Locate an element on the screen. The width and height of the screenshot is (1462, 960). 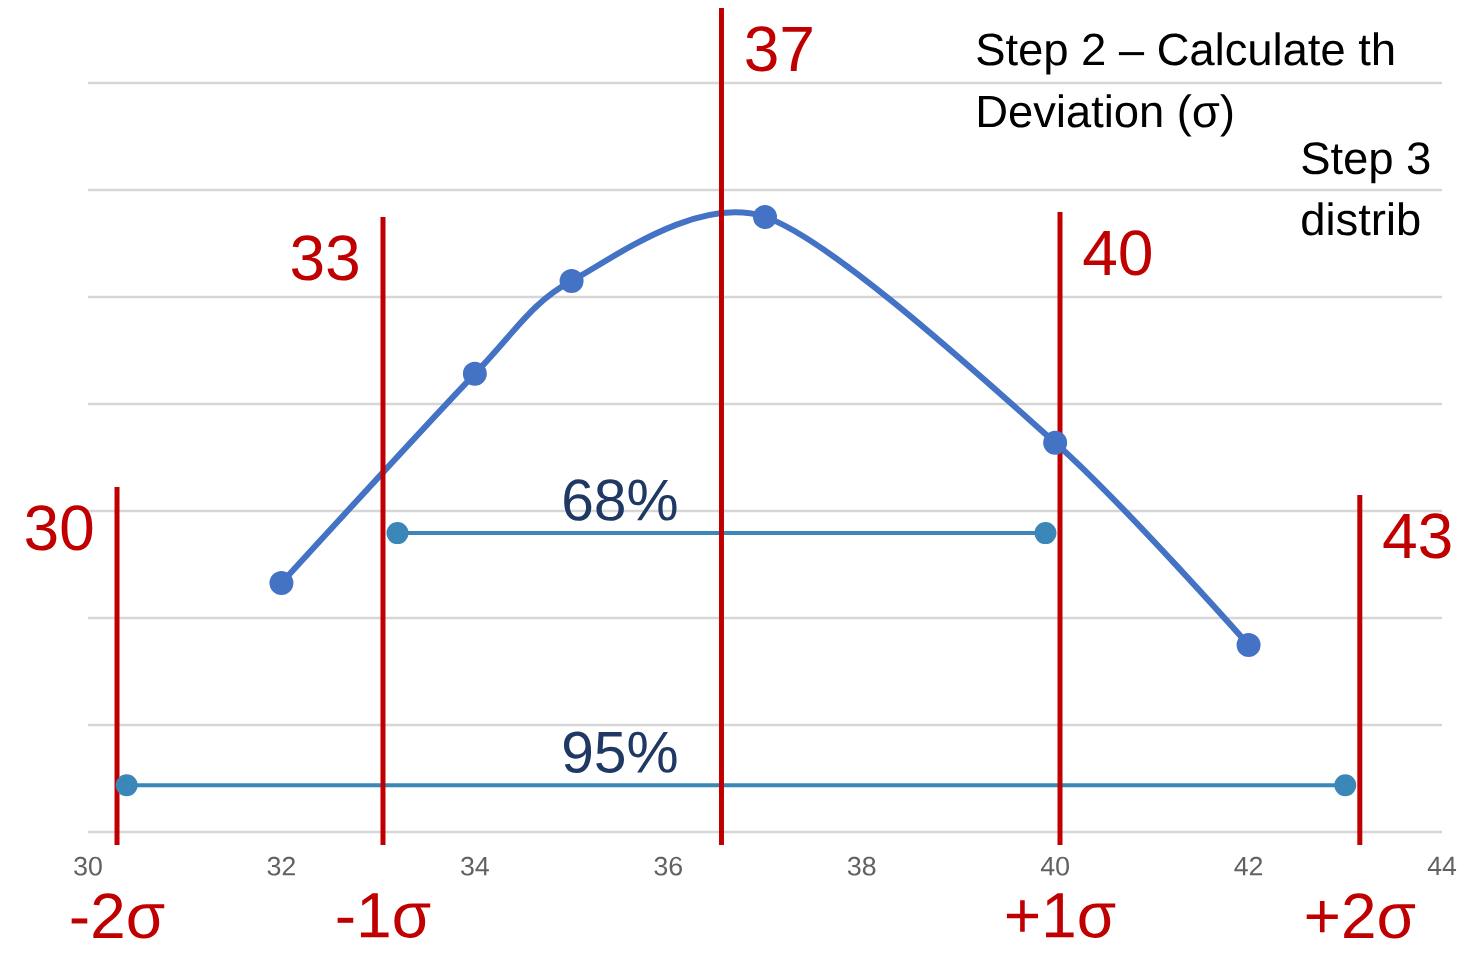
annotation: 95% is located at coordinates (620, 752).